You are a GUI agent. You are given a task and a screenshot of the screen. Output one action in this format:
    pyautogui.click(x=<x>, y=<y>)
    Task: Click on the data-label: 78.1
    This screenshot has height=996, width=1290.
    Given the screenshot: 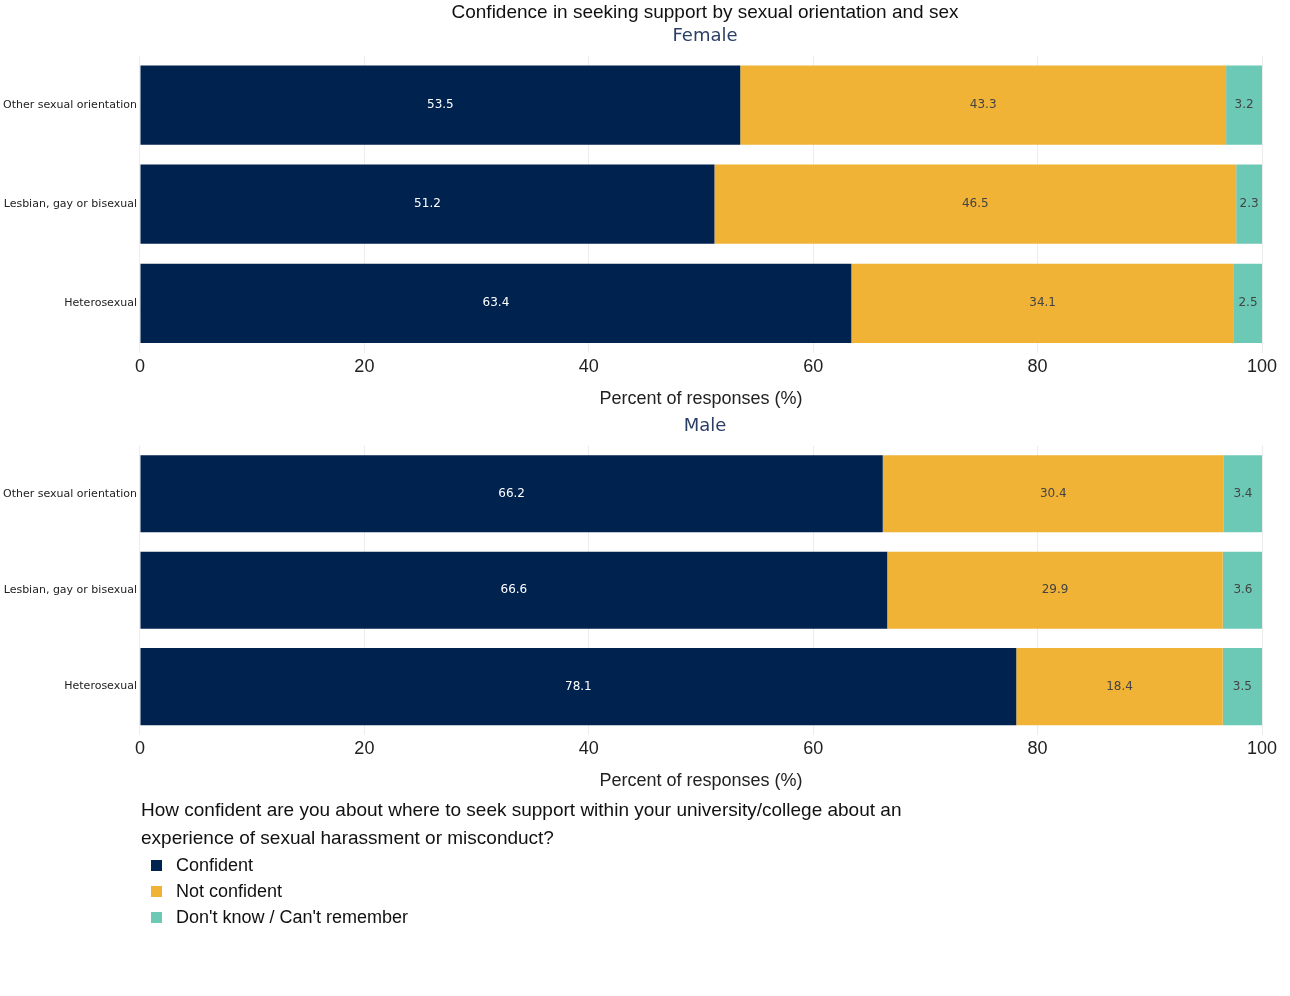 What is the action you would take?
    pyautogui.click(x=578, y=685)
    